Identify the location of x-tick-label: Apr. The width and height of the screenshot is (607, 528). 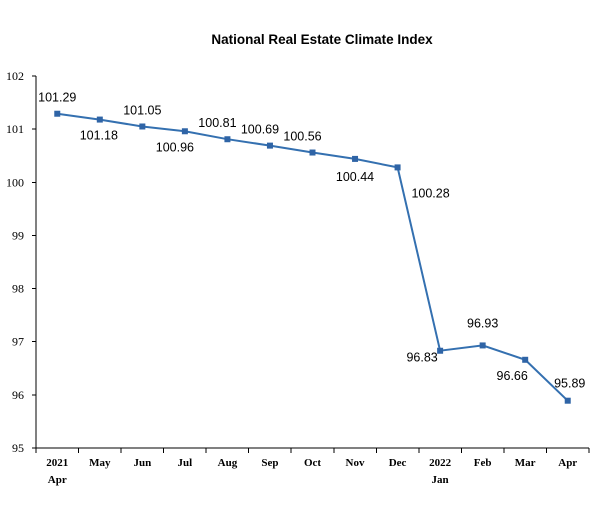
(567, 463).